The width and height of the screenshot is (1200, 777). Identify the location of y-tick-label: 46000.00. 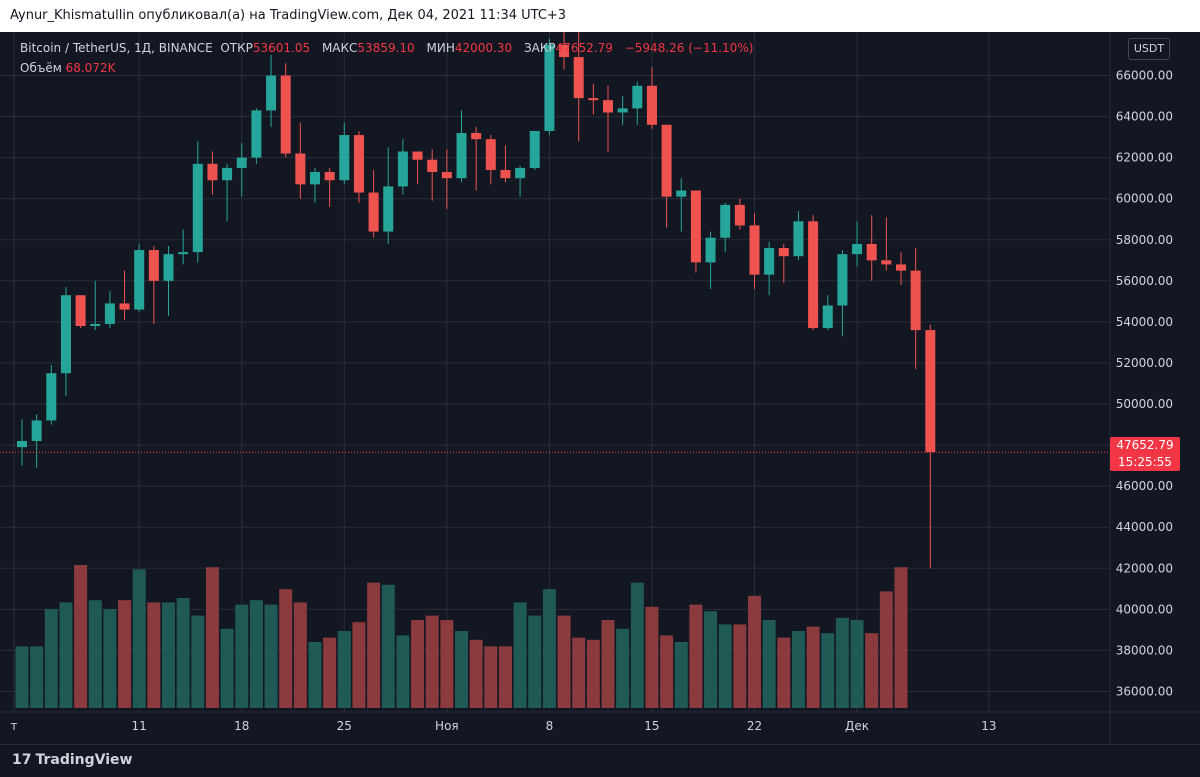
(1144, 486).